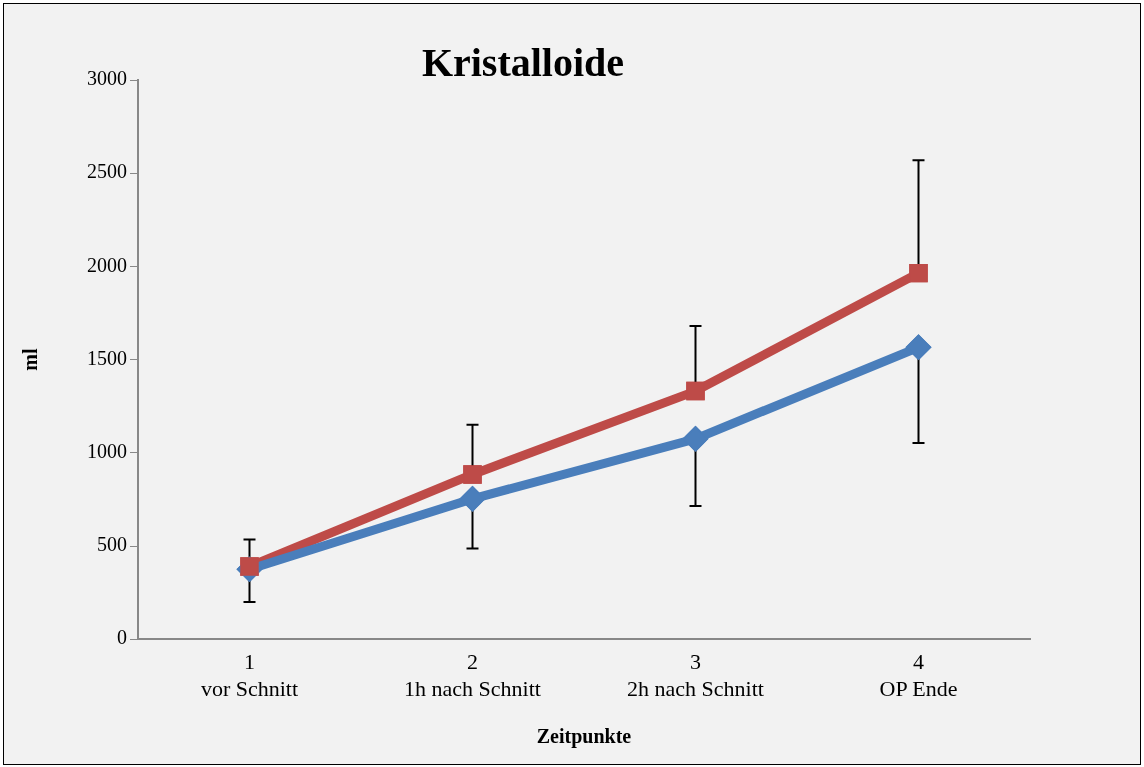 This screenshot has height=767, width=1144. What do you see at coordinates (584, 737) in the screenshot?
I see `x-axis-title: Zeitpunkte` at bounding box center [584, 737].